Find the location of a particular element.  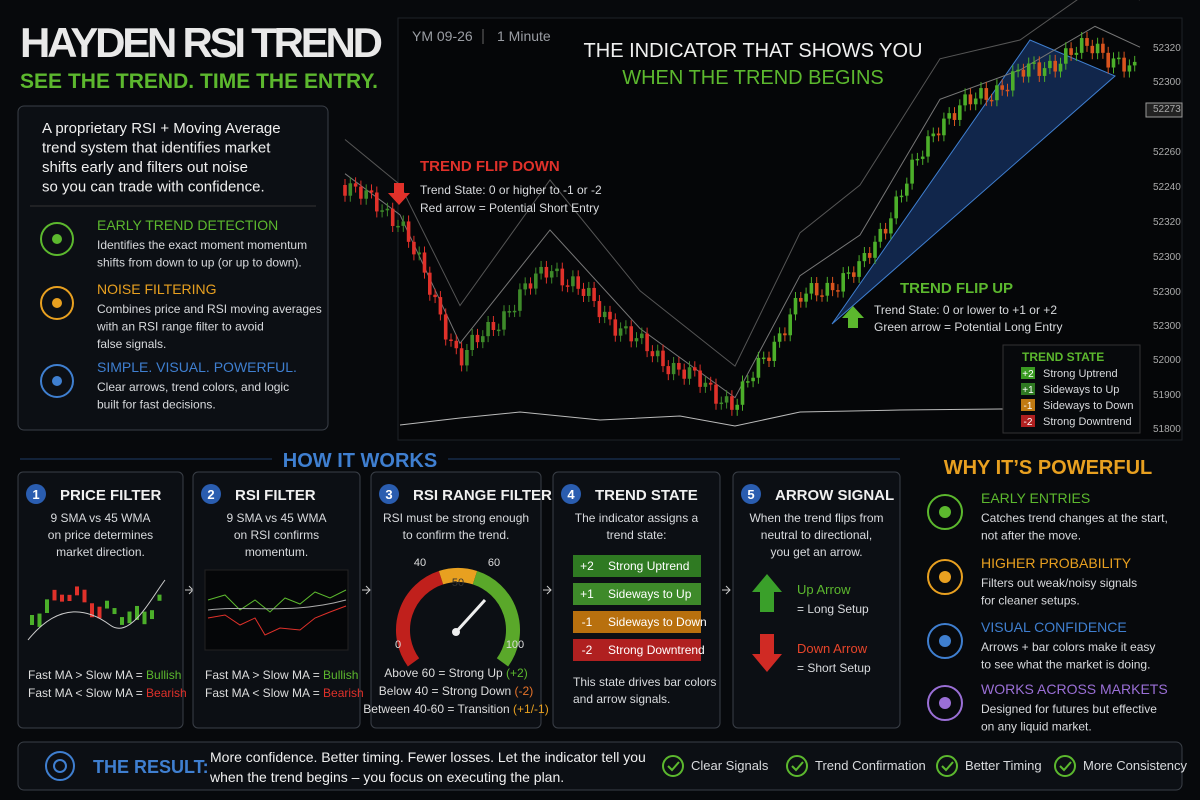

legend-label: Sideways to Down is located at coordinates (1088, 406).